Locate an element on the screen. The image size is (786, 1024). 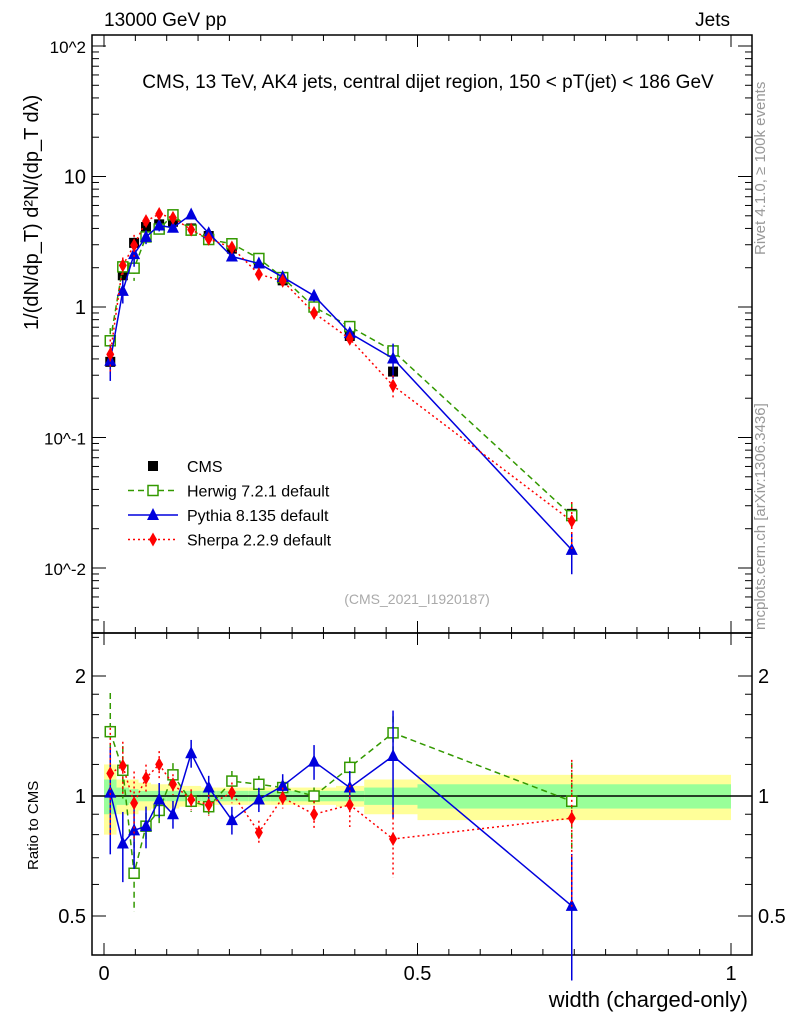
y-tick-label: 10^-1 is located at coordinates (65, 439).